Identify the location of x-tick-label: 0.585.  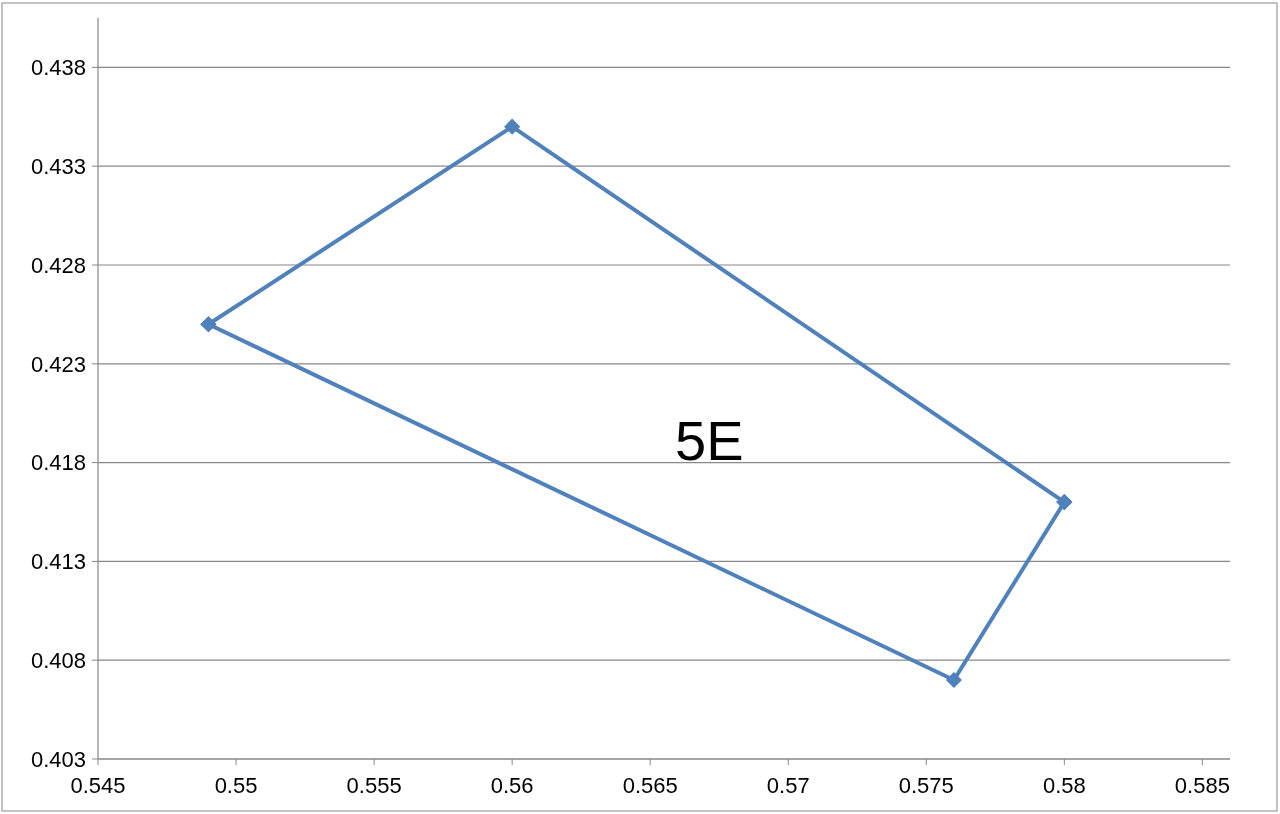
(1202, 785).